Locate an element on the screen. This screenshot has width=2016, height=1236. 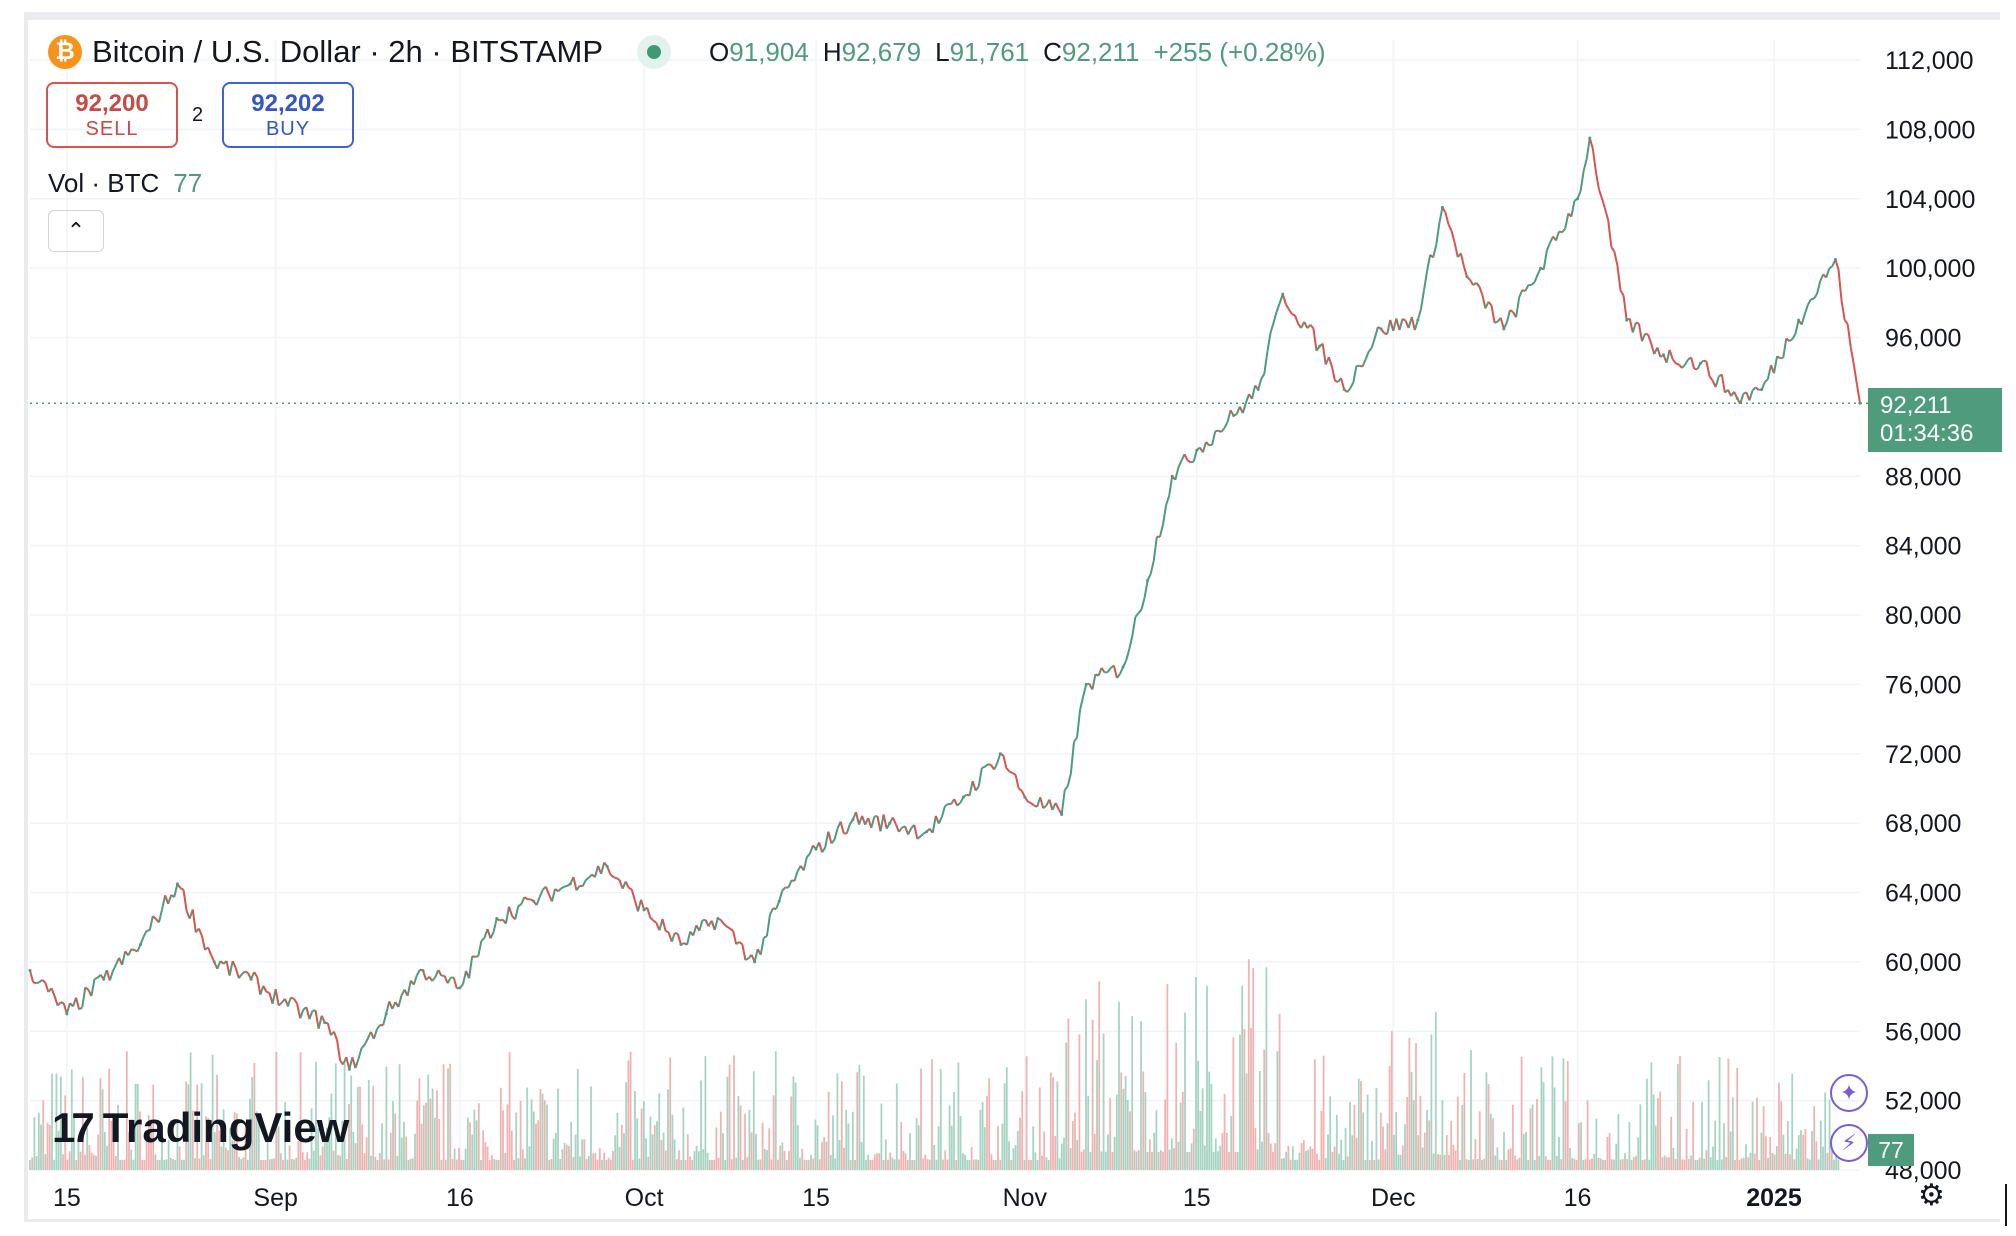
x-tick-label: 15 is located at coordinates (67, 1198).